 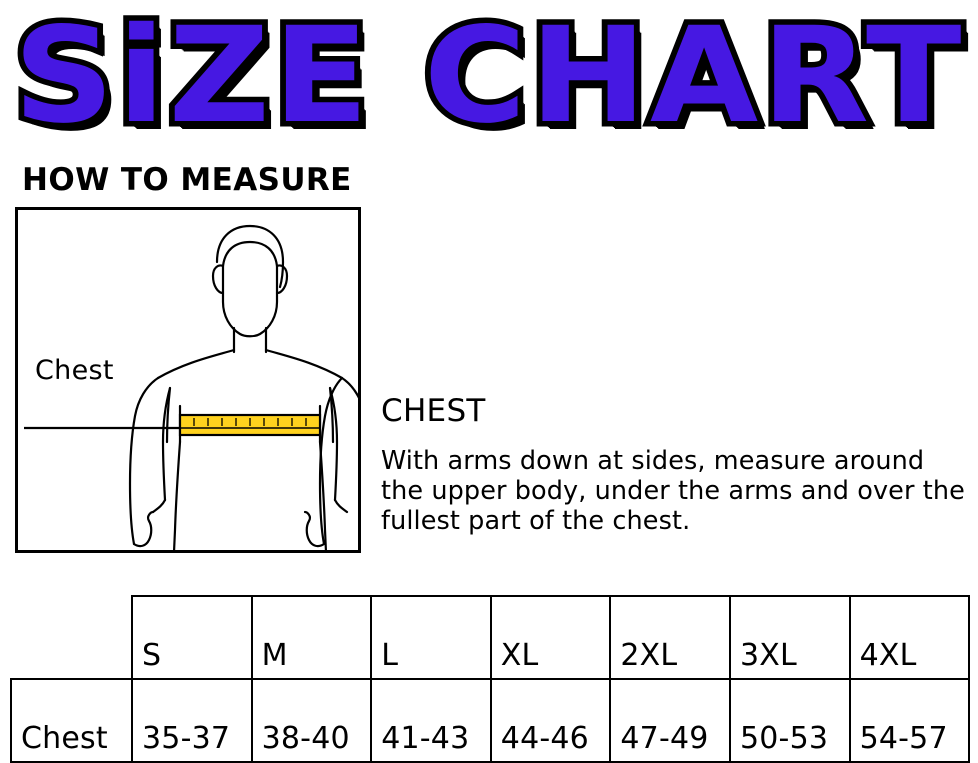 What do you see at coordinates (670, 720) in the screenshot?
I see `cell-chest-2xl: 47-49` at bounding box center [670, 720].